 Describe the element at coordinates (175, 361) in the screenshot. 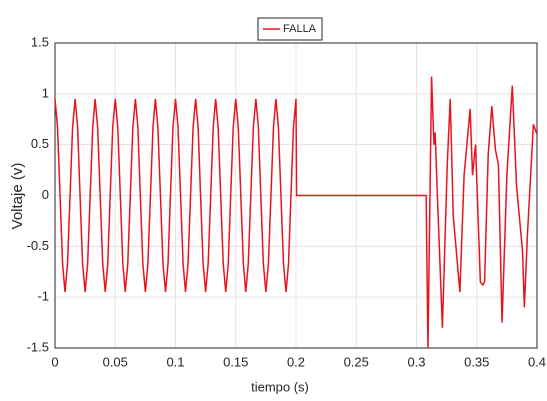

I see `x-tick-label: 0.1` at that location.